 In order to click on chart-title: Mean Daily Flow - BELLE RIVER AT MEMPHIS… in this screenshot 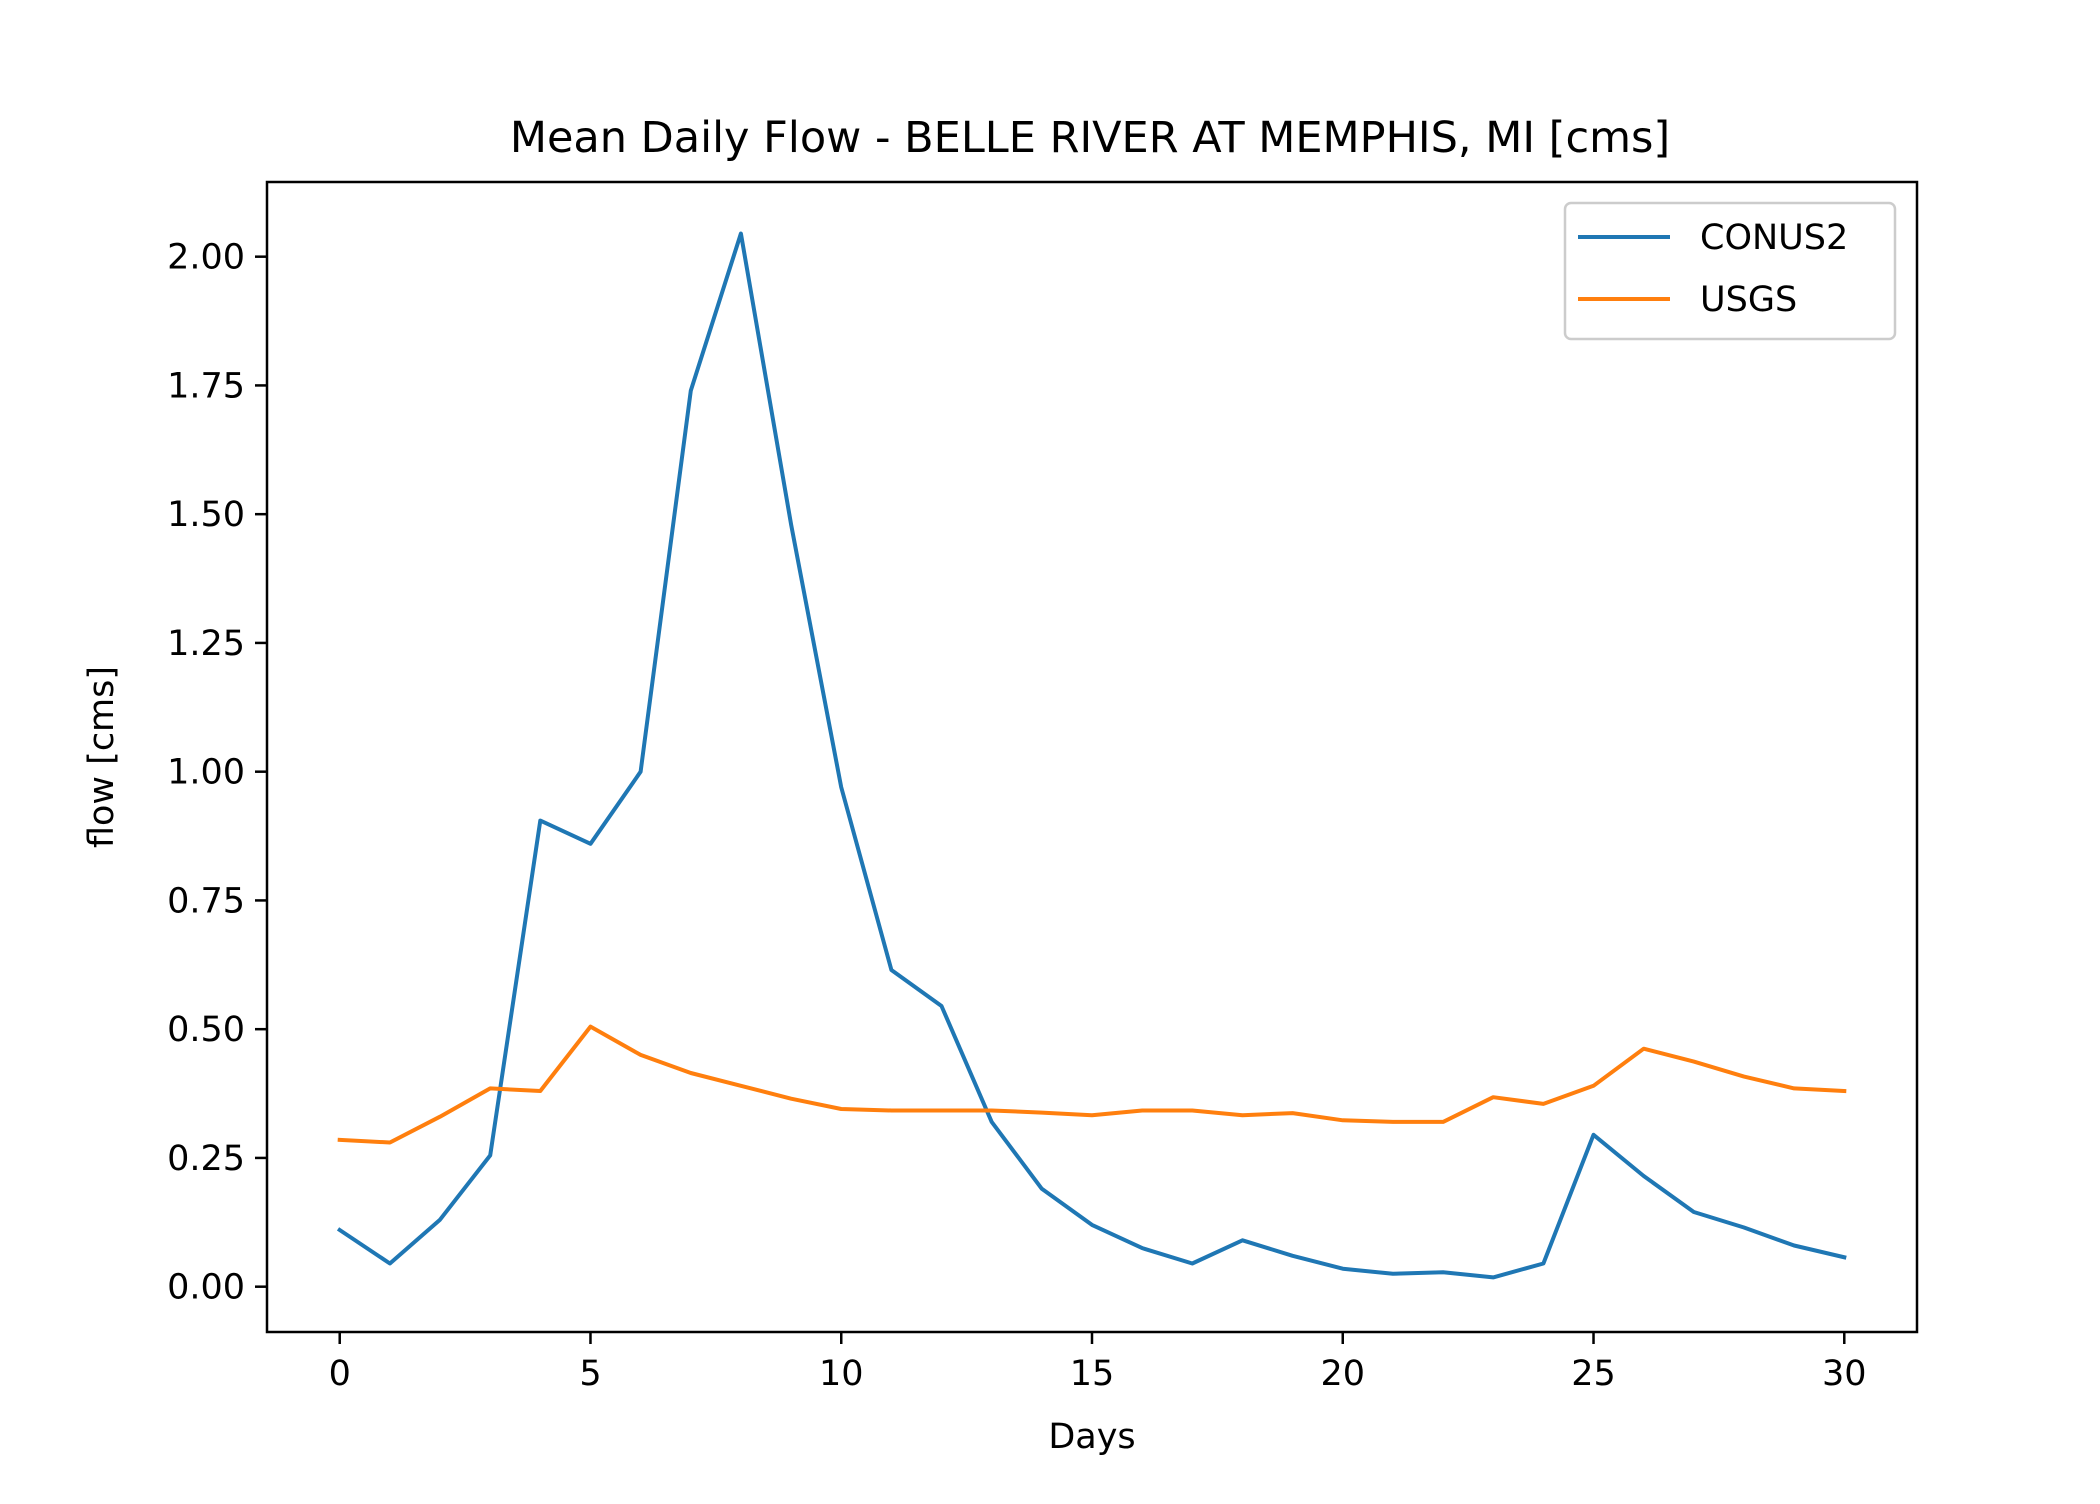, I will do `click(1090, 138)`.